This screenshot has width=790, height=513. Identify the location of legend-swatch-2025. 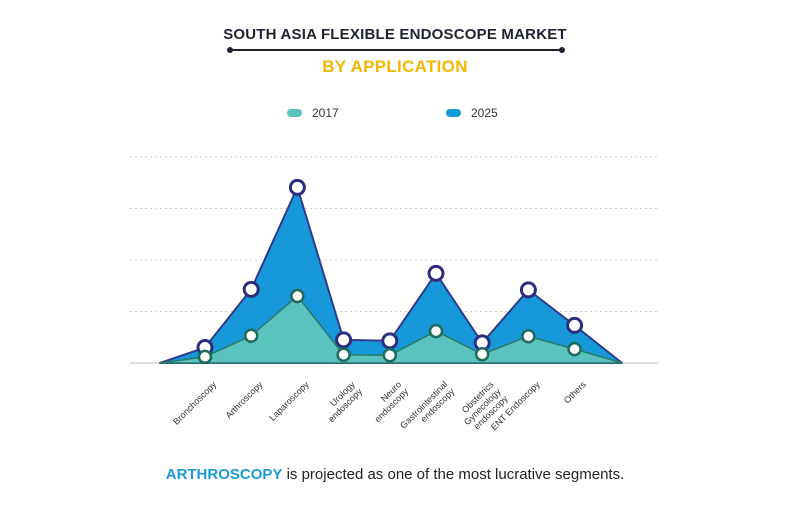
(453, 113).